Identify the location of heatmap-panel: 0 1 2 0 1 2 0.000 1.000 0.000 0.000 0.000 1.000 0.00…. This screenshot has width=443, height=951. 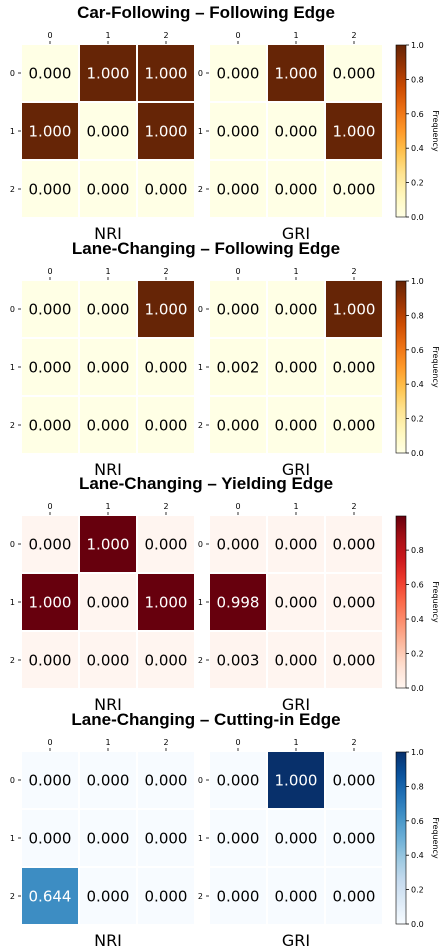
(290, 137).